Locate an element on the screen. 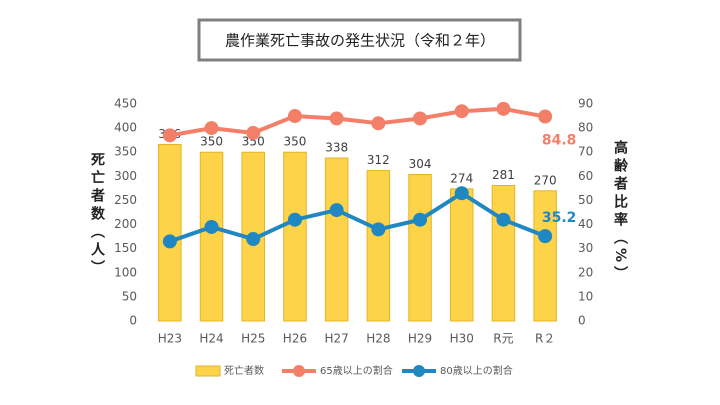 The height and width of the screenshot is (405, 720). y-tick-label: 400 is located at coordinates (125, 128).